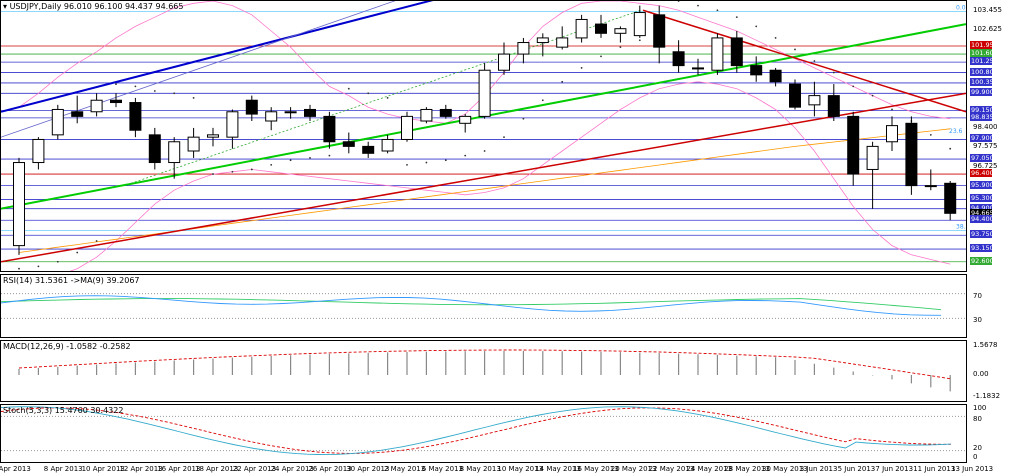 This screenshot has height=476, width=1023. I want to click on date-label: 13 Jun 2013, so click(972, 469).